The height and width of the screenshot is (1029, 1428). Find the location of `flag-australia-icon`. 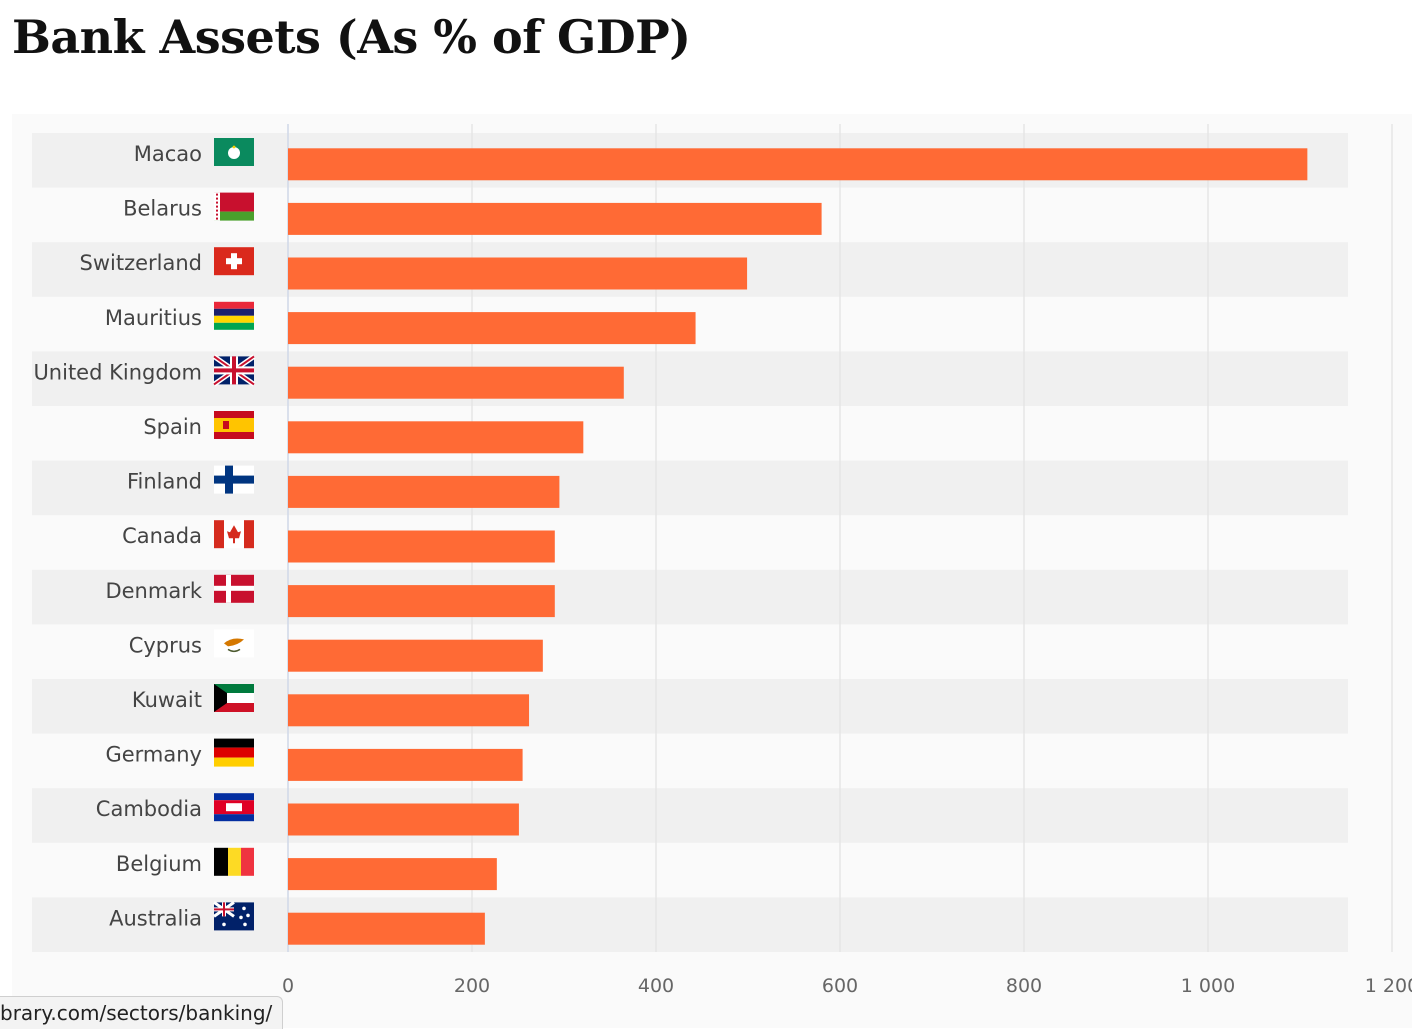

flag-australia-icon is located at coordinates (233, 916).